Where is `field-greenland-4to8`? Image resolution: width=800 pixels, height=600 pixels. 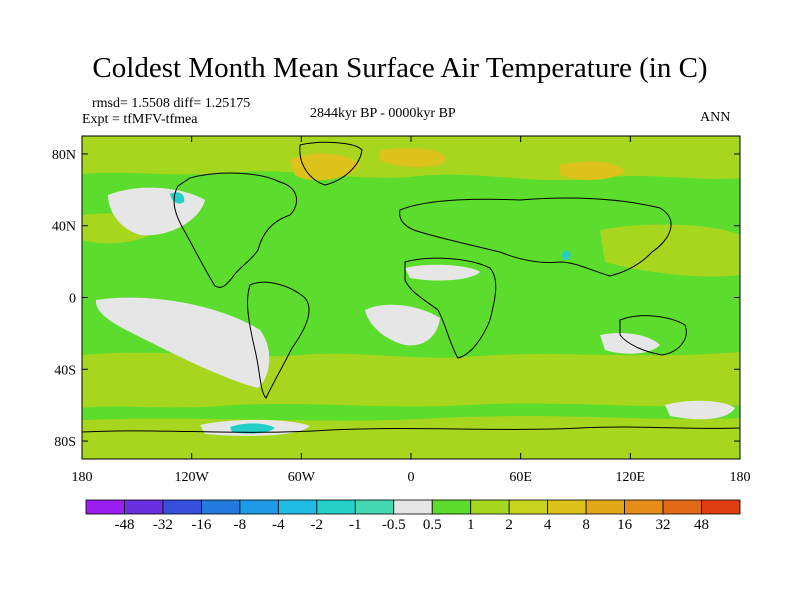
field-greenland-4to8 is located at coordinates (325, 167).